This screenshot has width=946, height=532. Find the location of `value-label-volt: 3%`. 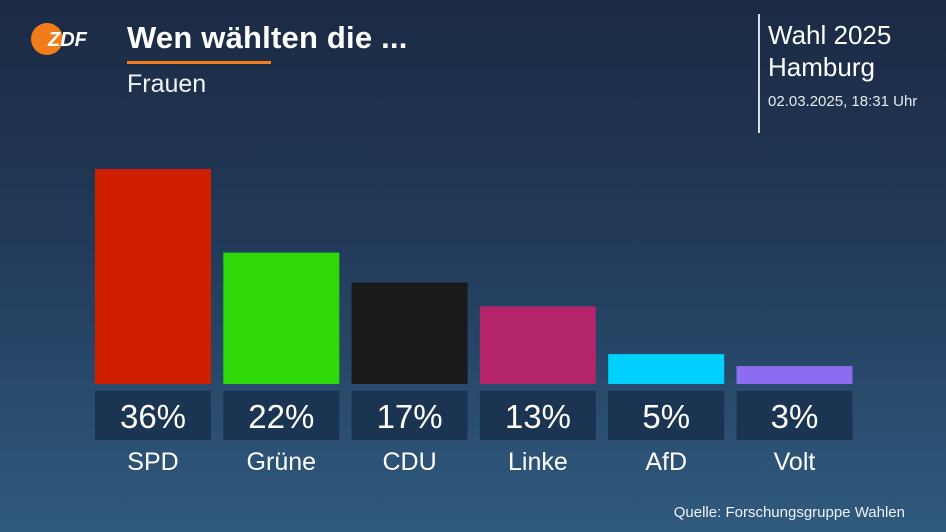

value-label-volt: 3% is located at coordinates (795, 416).